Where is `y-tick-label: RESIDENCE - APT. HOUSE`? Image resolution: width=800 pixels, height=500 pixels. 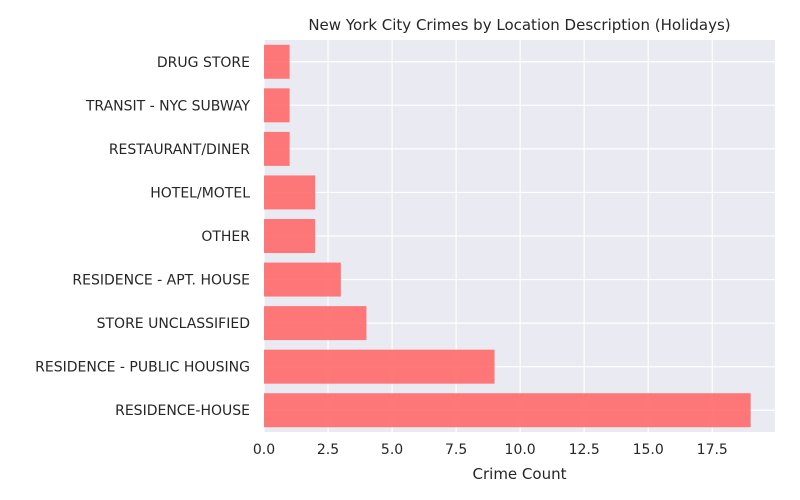 y-tick-label: RESIDENCE - APT. HOUSE is located at coordinates (161, 281).